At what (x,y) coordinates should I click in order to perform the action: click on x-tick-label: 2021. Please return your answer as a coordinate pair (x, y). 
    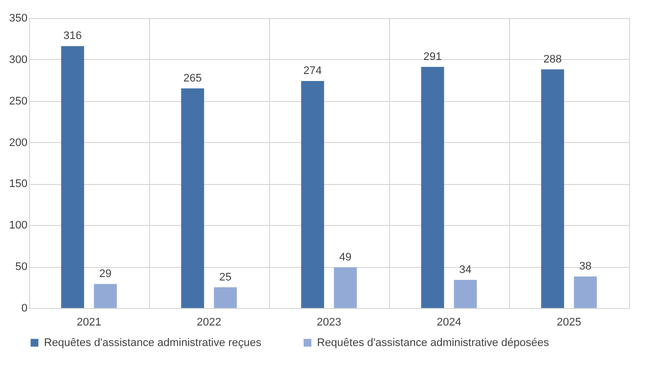
    Looking at the image, I should click on (89, 322).